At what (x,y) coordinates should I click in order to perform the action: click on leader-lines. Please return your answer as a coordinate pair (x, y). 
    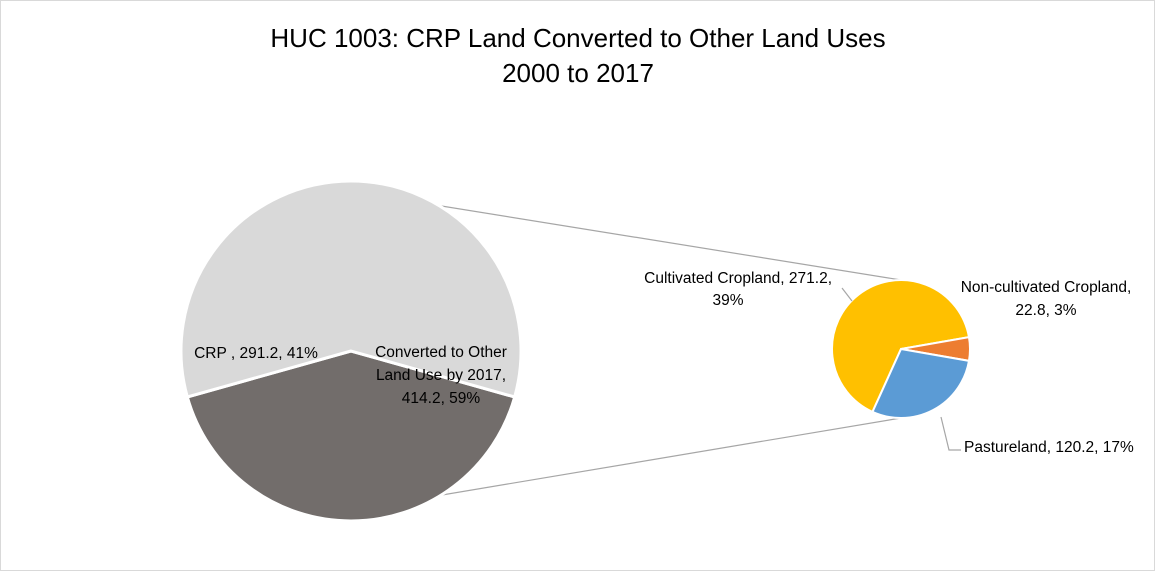
    Looking at the image, I should click on (901, 369).